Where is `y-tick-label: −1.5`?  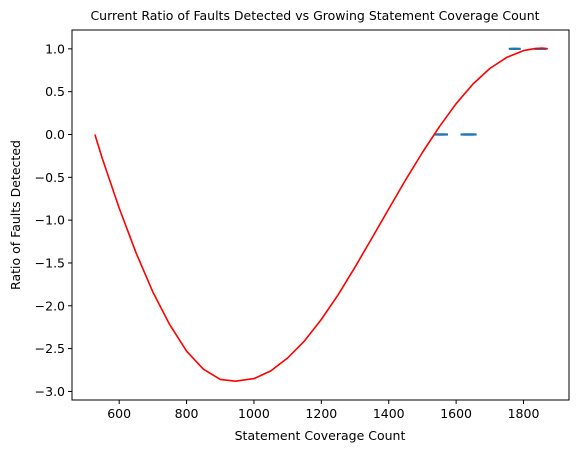 y-tick-label: −1.5 is located at coordinates (50, 262).